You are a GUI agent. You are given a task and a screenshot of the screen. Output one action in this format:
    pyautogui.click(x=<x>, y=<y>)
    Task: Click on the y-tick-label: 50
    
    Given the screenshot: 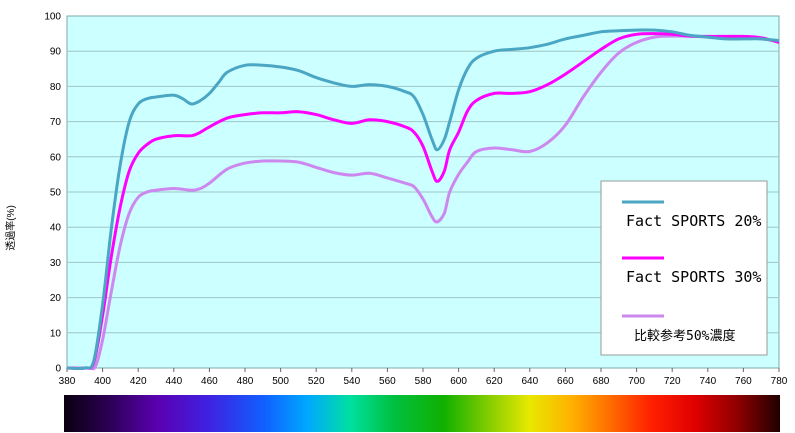 What is the action you would take?
    pyautogui.click(x=56, y=193)
    